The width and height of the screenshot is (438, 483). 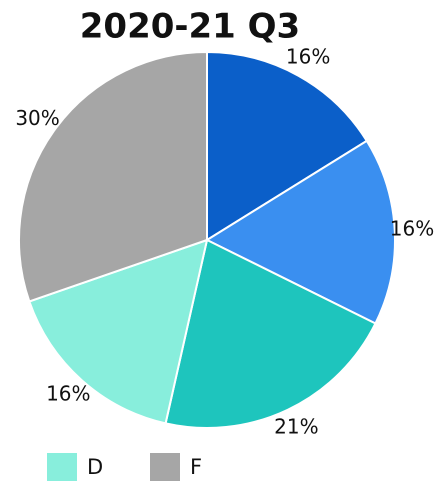 I want to click on legend-label: F, so click(x=196, y=467).